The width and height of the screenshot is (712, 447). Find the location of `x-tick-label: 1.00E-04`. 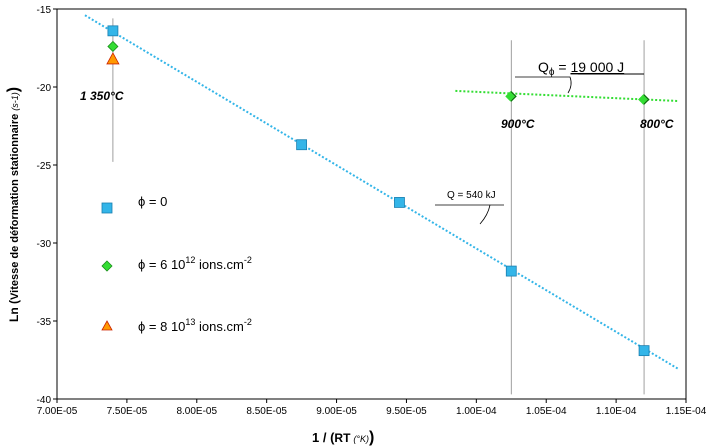

x-tick-label: 1.00E-04 is located at coordinates (476, 411).